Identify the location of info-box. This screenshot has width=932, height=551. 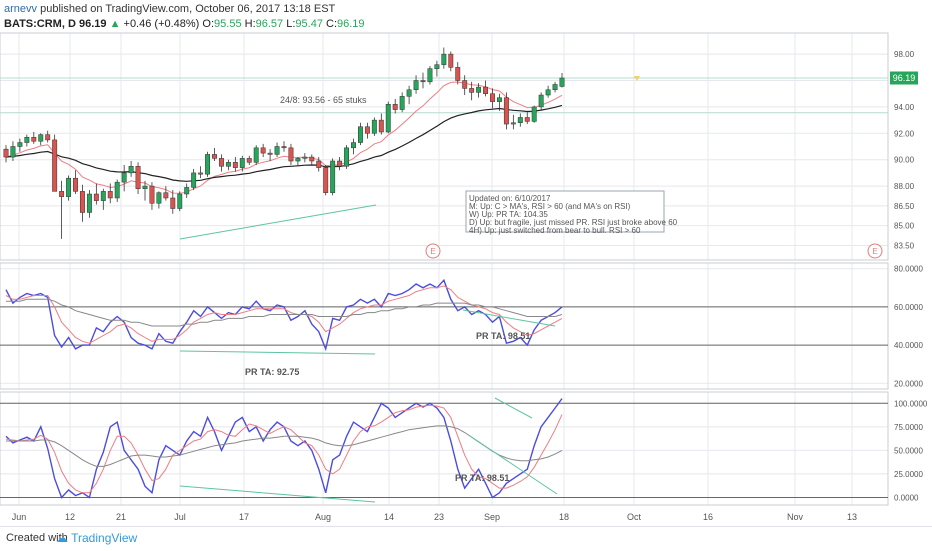
(565, 211).